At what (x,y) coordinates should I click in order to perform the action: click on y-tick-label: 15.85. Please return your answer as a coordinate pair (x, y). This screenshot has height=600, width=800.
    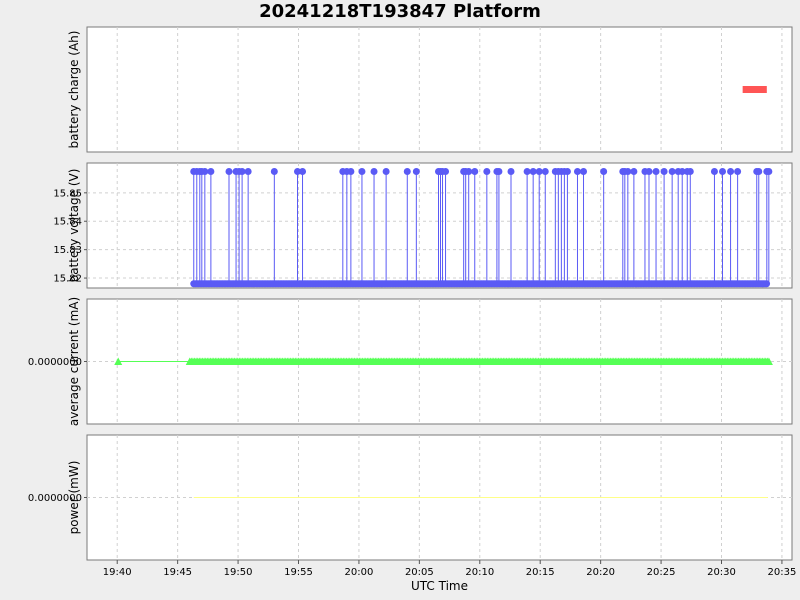
    Looking at the image, I should click on (67, 193).